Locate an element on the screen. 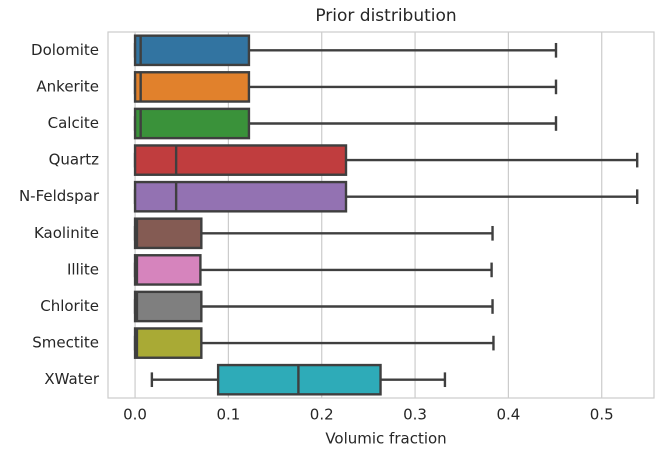 The width and height of the screenshot is (656, 452). y-tick-label: Calcite is located at coordinates (73, 123).